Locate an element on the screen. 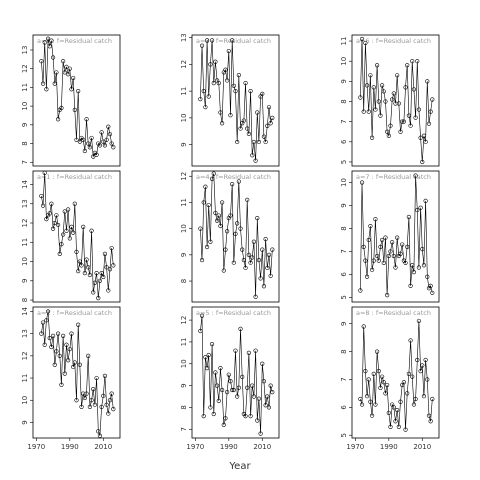 The height and width of the screenshot is (480, 480). panel-strip: a=8 : f=Residual catch is located at coordinates (393, 313).